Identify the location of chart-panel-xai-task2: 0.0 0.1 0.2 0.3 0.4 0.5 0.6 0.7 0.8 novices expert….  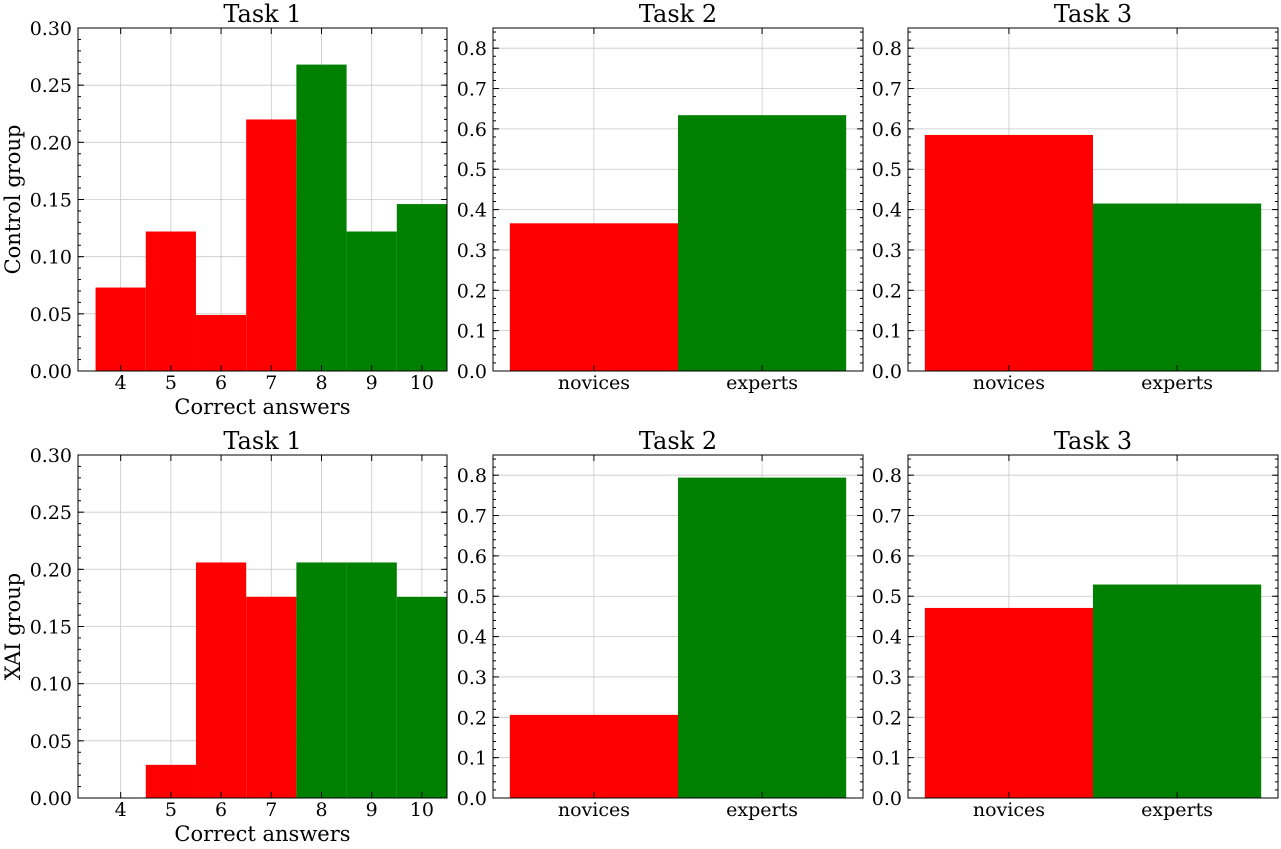
(660, 624).